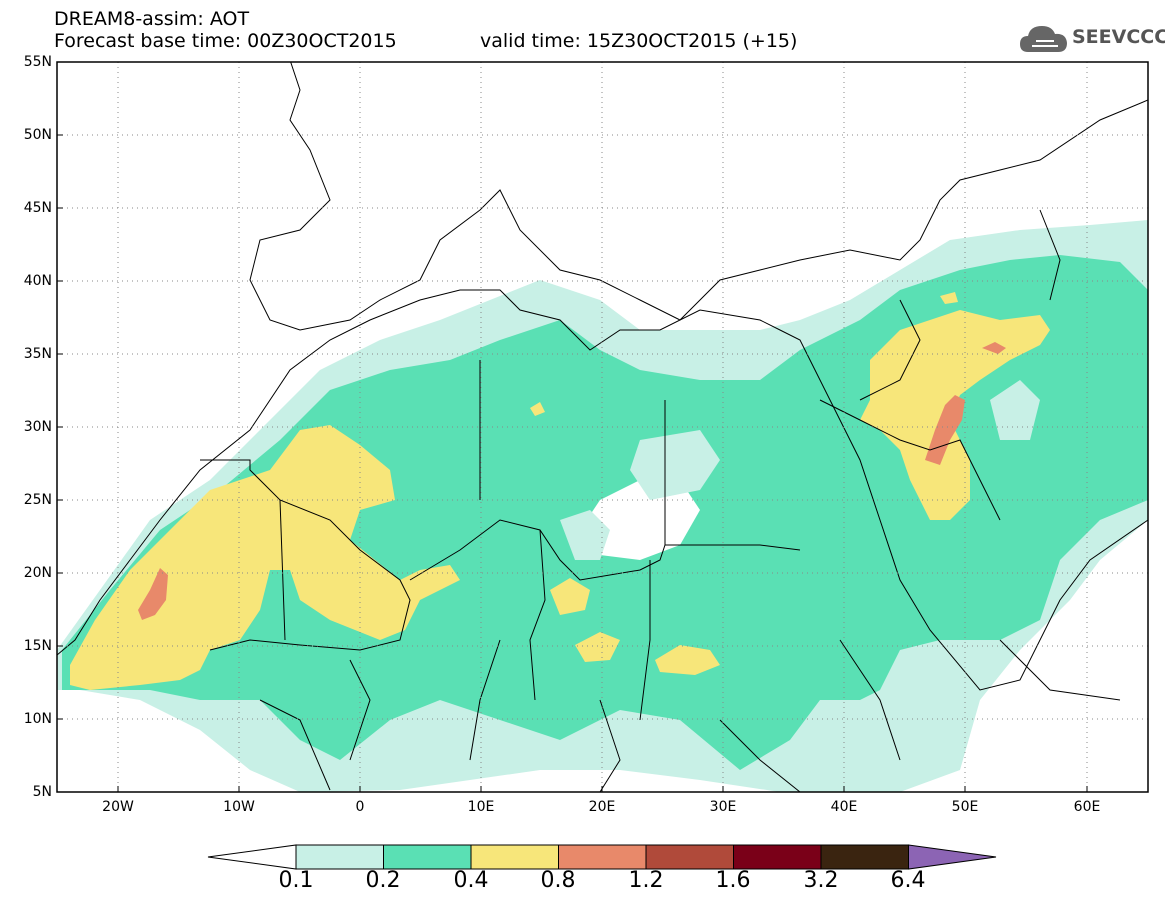 This screenshot has height=905, width=1165. Describe the element at coordinates (37, 719) in the screenshot. I see `lat-label: 10N` at that location.